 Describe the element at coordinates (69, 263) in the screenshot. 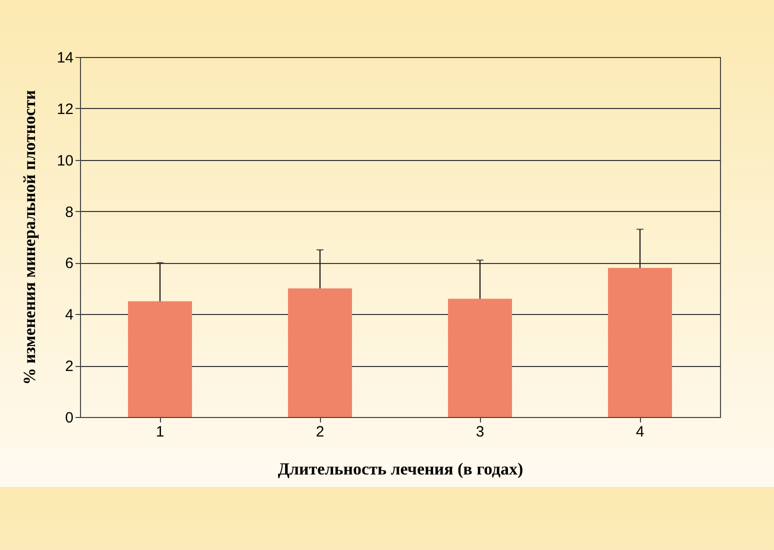

I see `y-tick-label: 6` at that location.